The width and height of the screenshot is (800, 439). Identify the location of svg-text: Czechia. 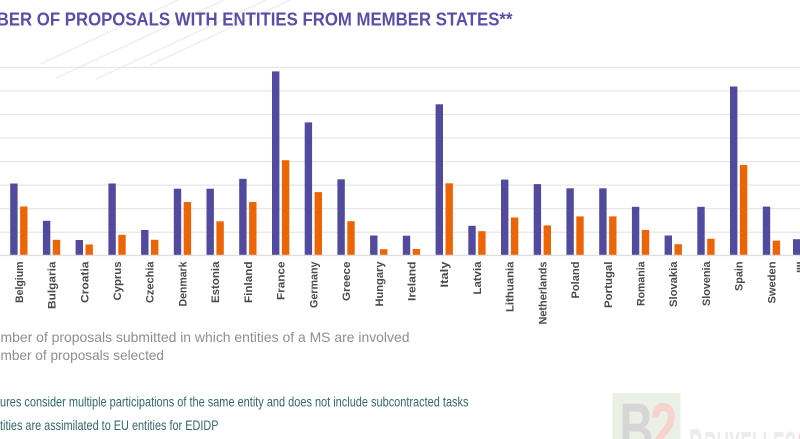
(151, 282).